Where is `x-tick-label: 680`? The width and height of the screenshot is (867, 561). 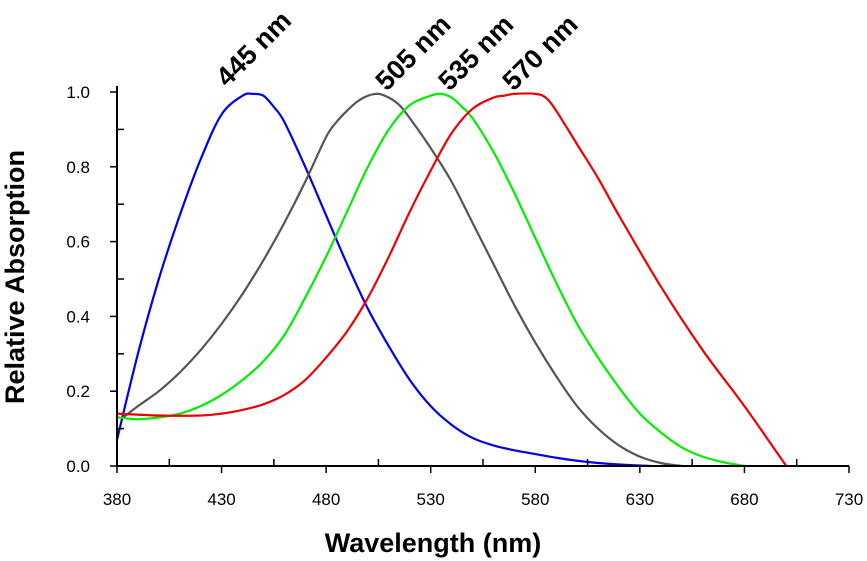 x-tick-label: 680 is located at coordinates (744, 499).